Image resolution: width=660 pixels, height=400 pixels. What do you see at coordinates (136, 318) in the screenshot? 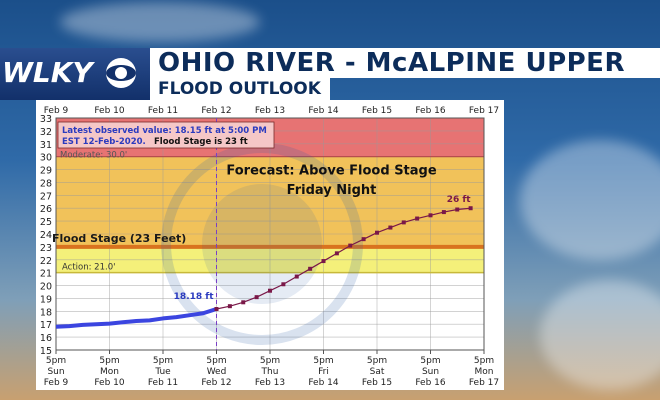
I see `observed-series-line` at bounding box center [136, 318].